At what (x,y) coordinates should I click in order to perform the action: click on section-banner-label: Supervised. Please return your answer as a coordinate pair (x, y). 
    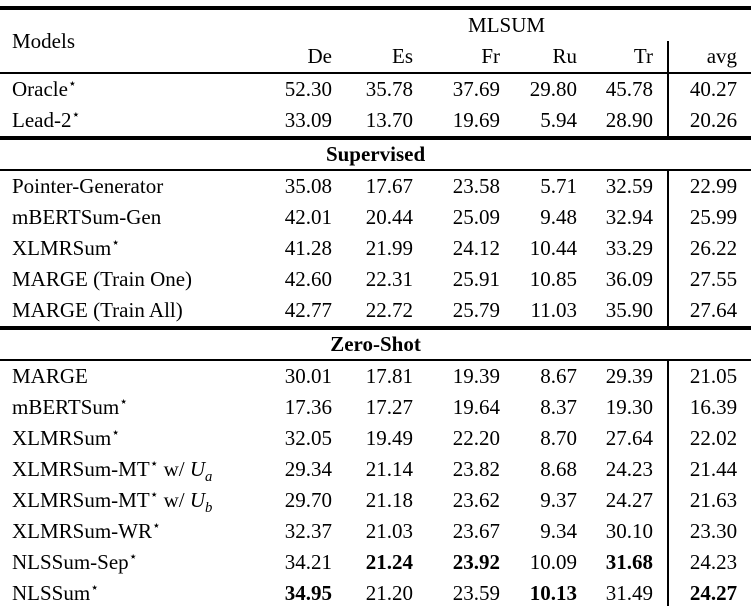
    Looking at the image, I should click on (375, 153).